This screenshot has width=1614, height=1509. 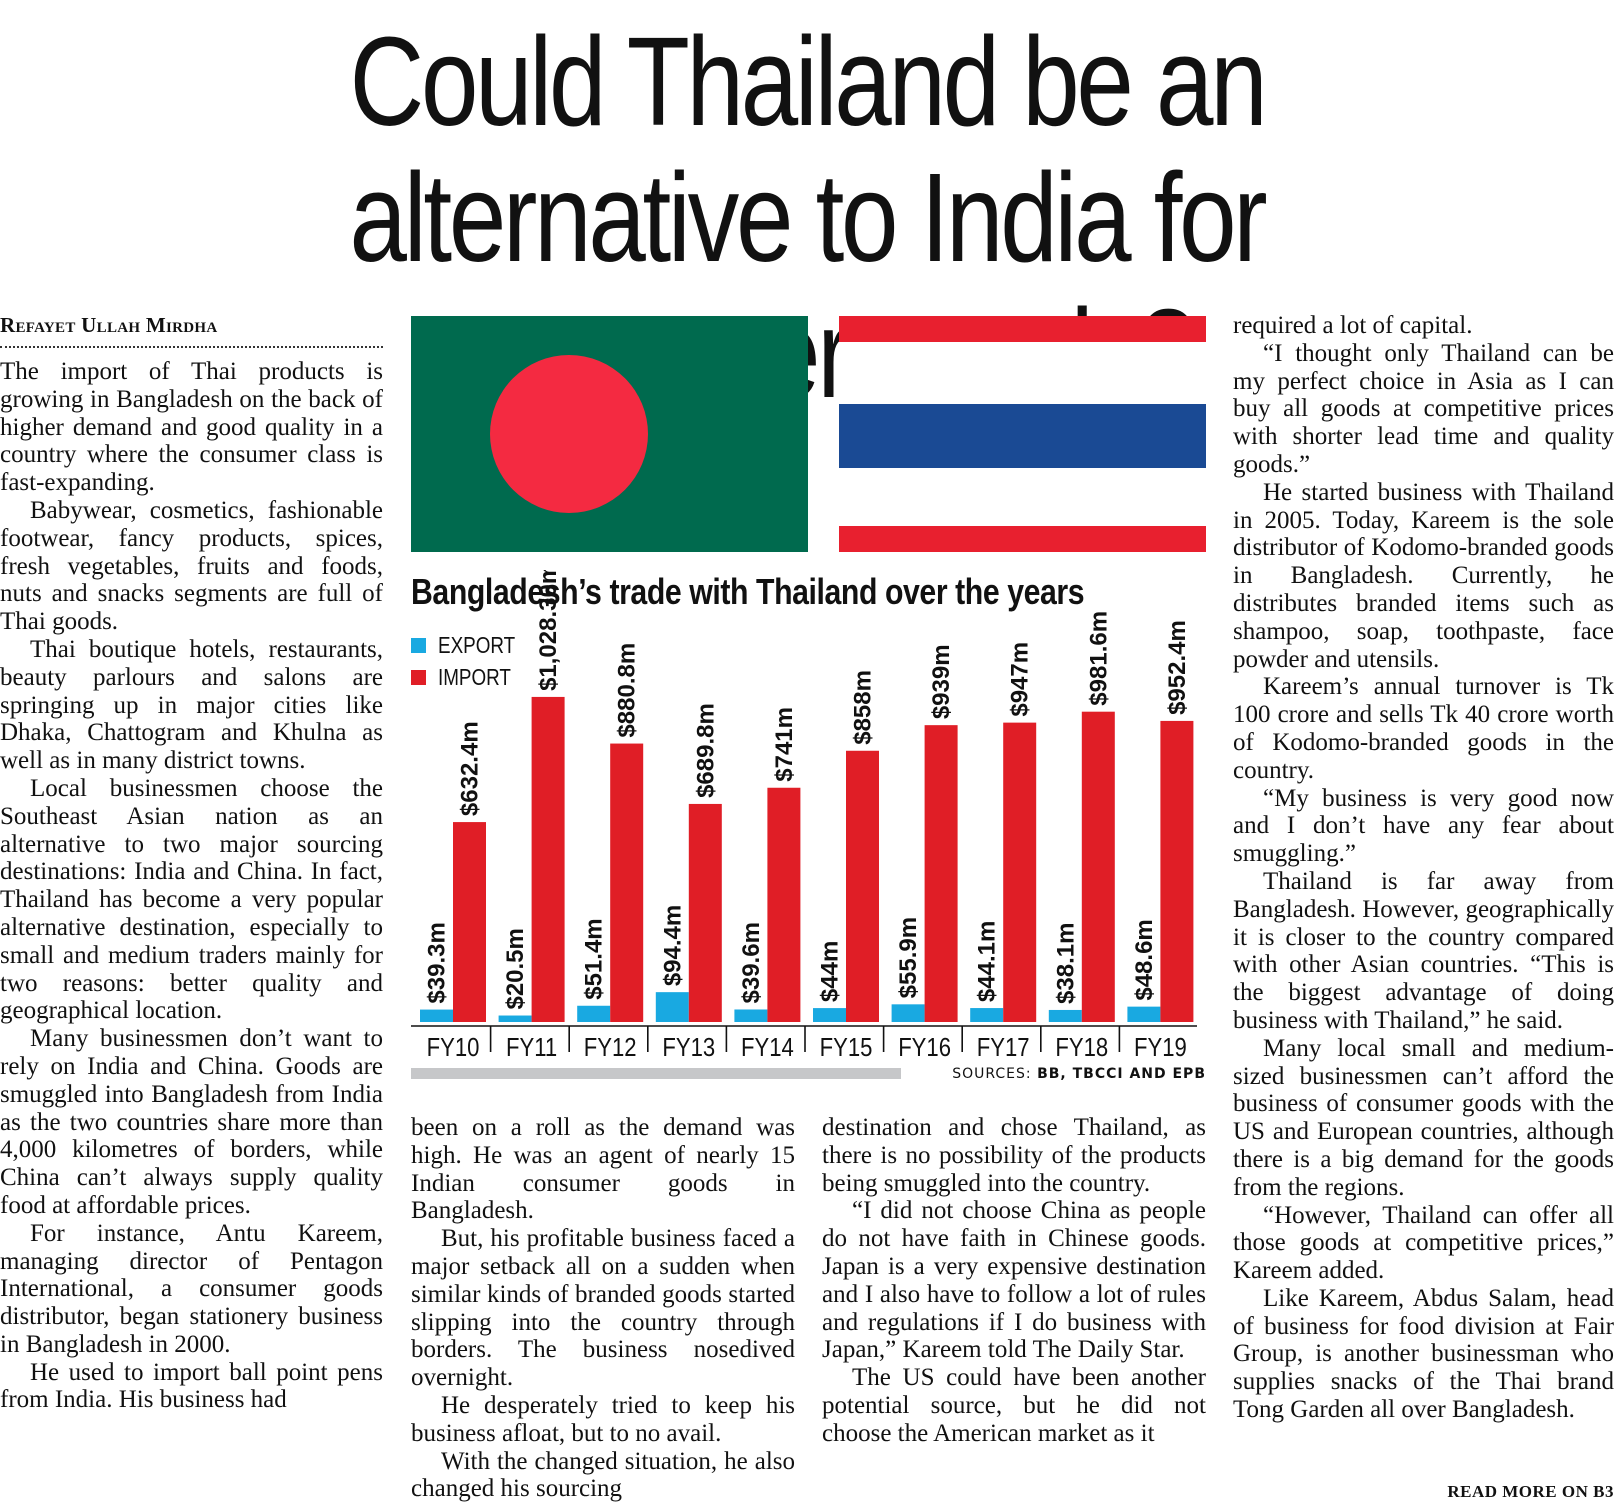 I want to click on sources-text: BB, TBCCI AND EPB, so click(x=1121, y=1074).